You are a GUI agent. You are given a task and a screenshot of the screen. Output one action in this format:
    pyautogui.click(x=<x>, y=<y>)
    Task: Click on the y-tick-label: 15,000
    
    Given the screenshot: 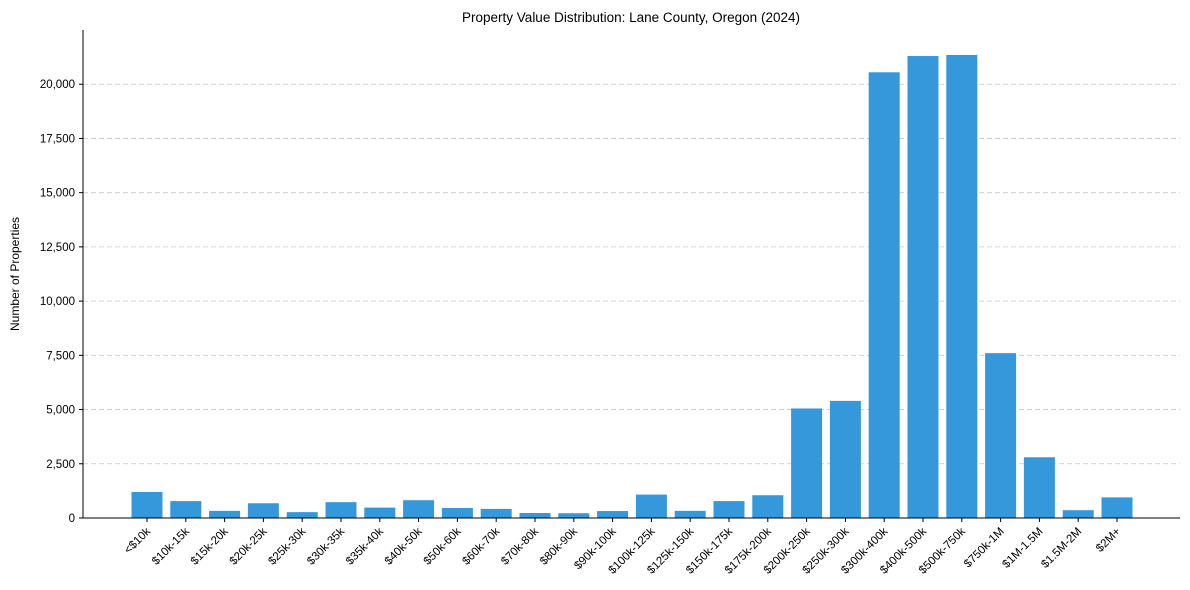 What is the action you would take?
    pyautogui.click(x=57, y=194)
    